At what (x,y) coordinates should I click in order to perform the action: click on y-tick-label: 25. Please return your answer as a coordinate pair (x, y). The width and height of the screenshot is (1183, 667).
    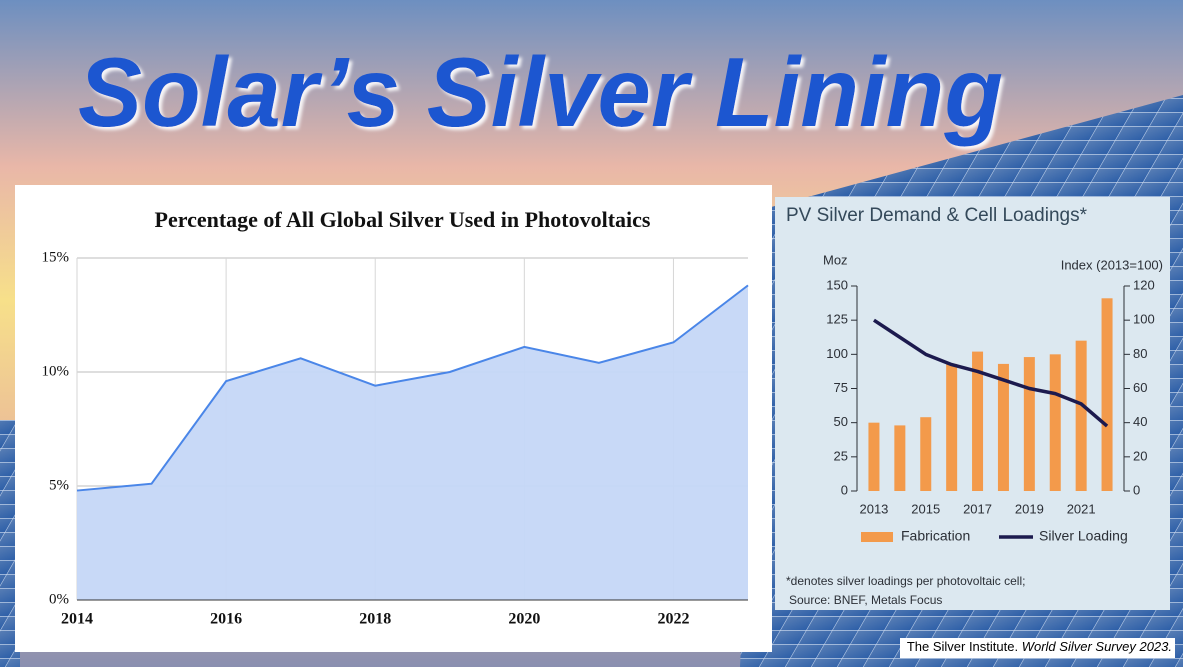
    Looking at the image, I should click on (841, 455).